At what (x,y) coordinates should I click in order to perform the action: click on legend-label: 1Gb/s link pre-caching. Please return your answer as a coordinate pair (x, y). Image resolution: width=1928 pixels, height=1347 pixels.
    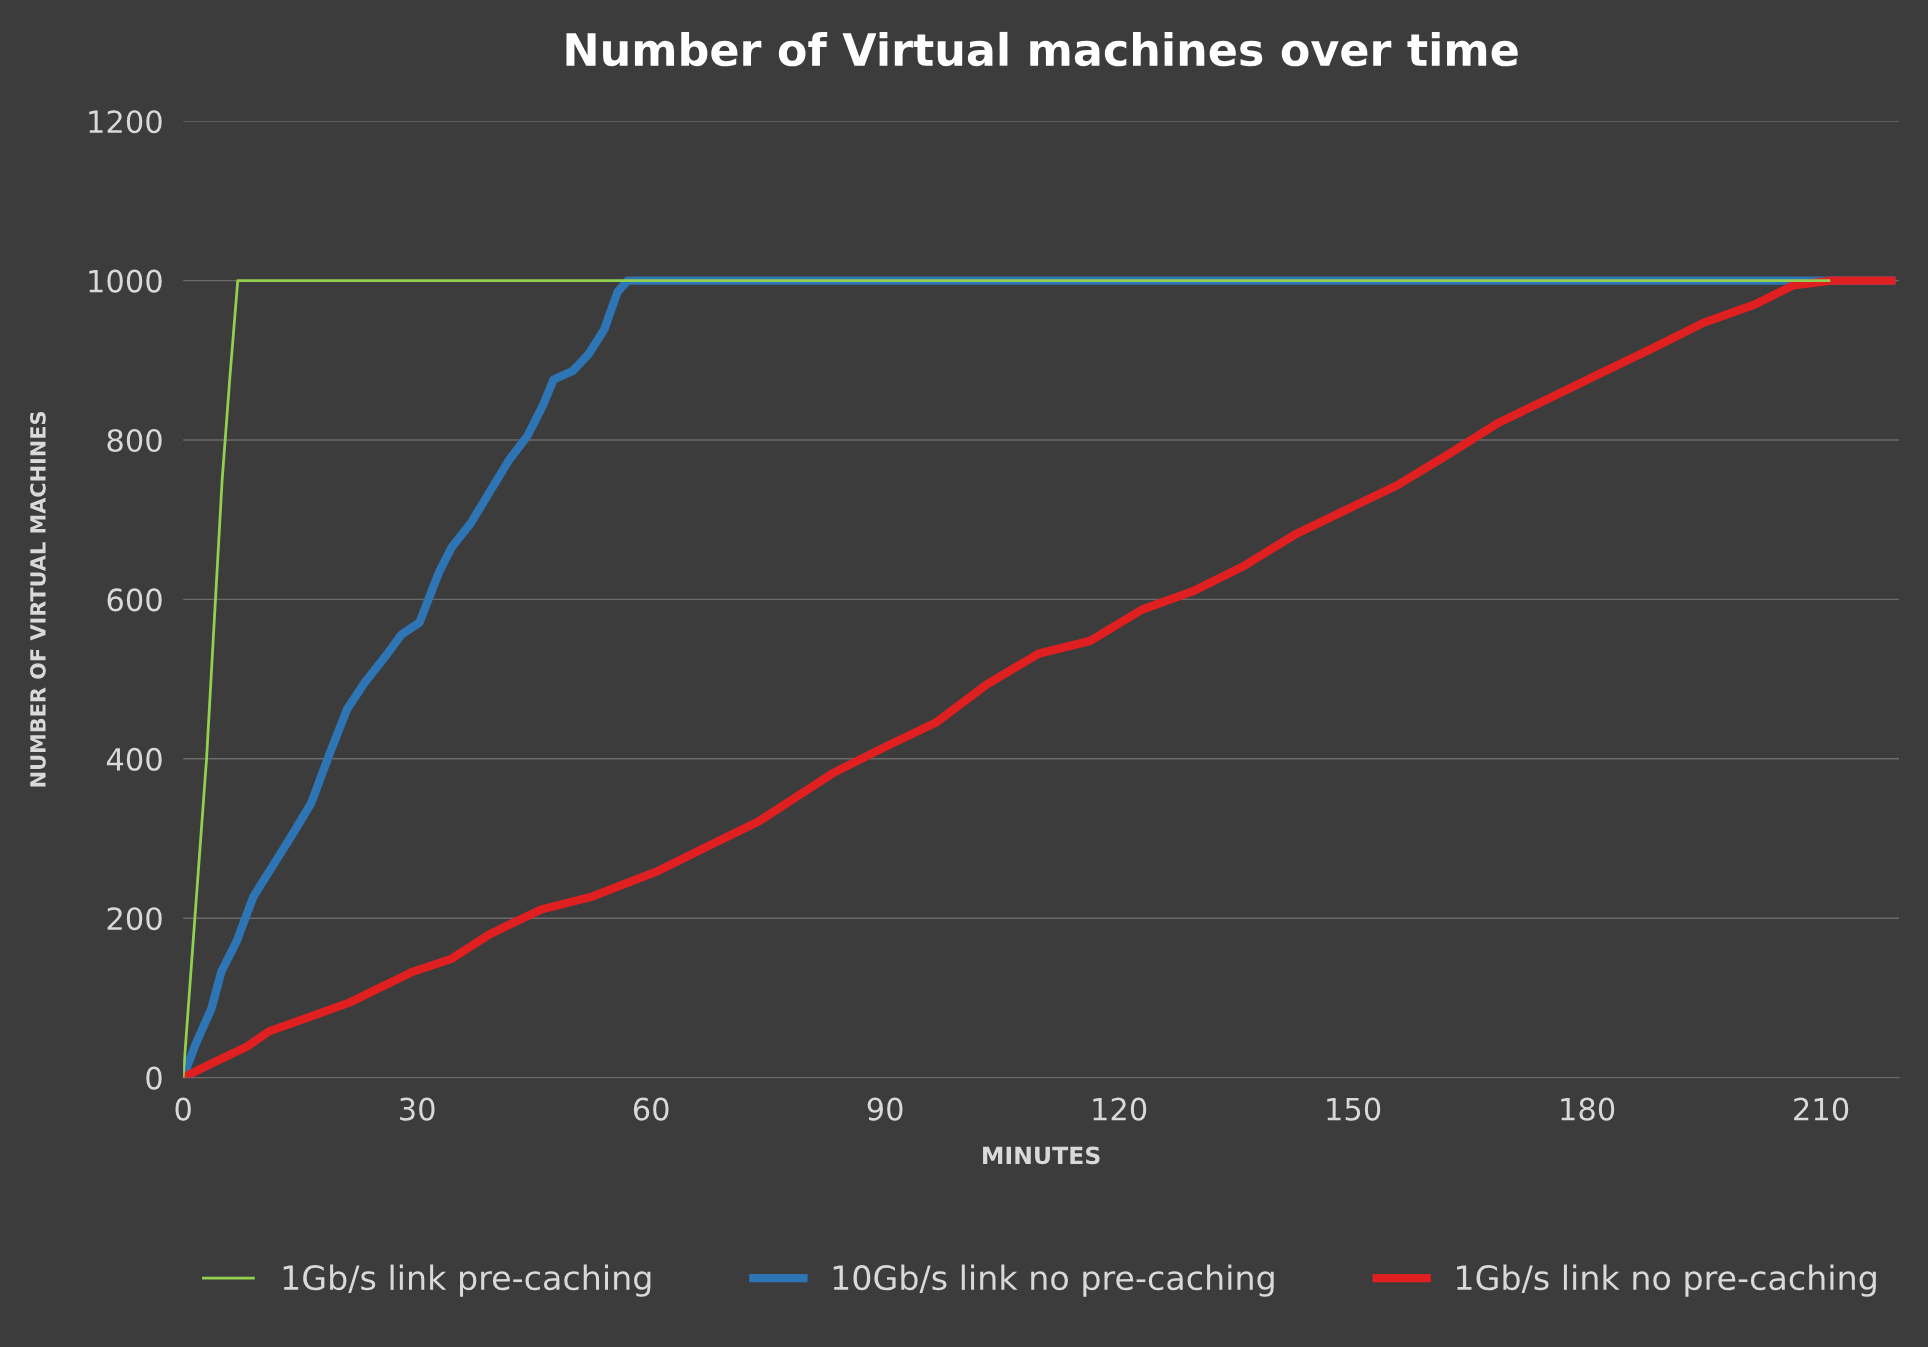
    Looking at the image, I should click on (467, 1280).